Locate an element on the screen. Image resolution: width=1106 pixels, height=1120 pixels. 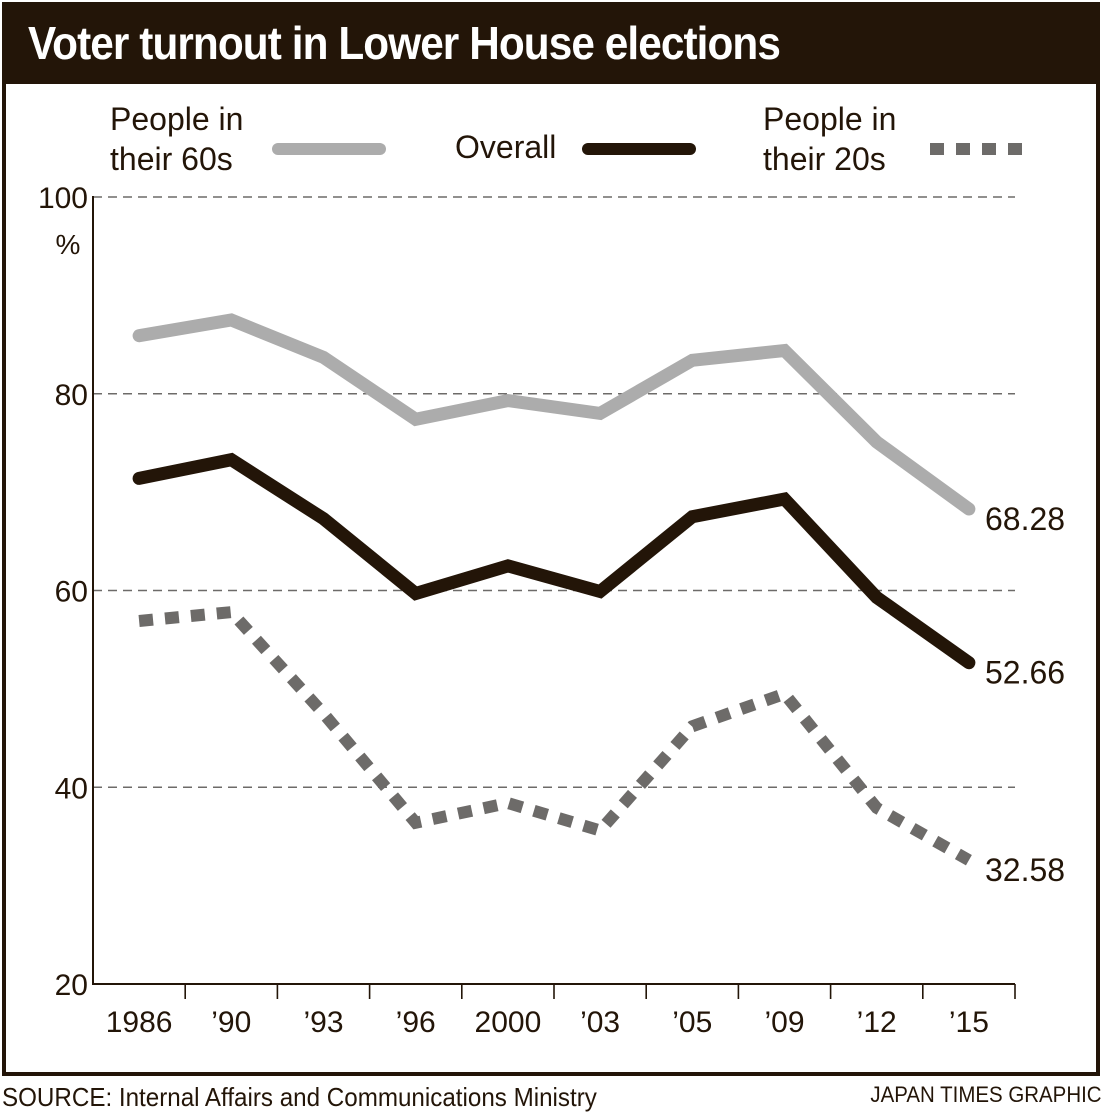
x-tick-label: 2000 is located at coordinates (508, 1022).